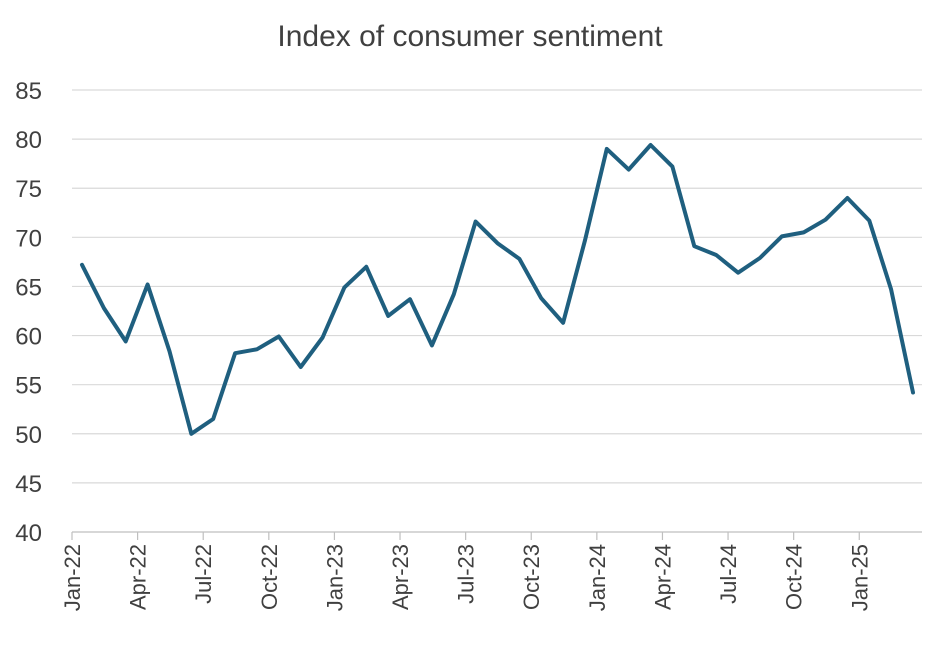 The width and height of the screenshot is (942, 654). Describe the element at coordinates (138, 577) in the screenshot. I see `x-tick-label: Apr-22` at that location.